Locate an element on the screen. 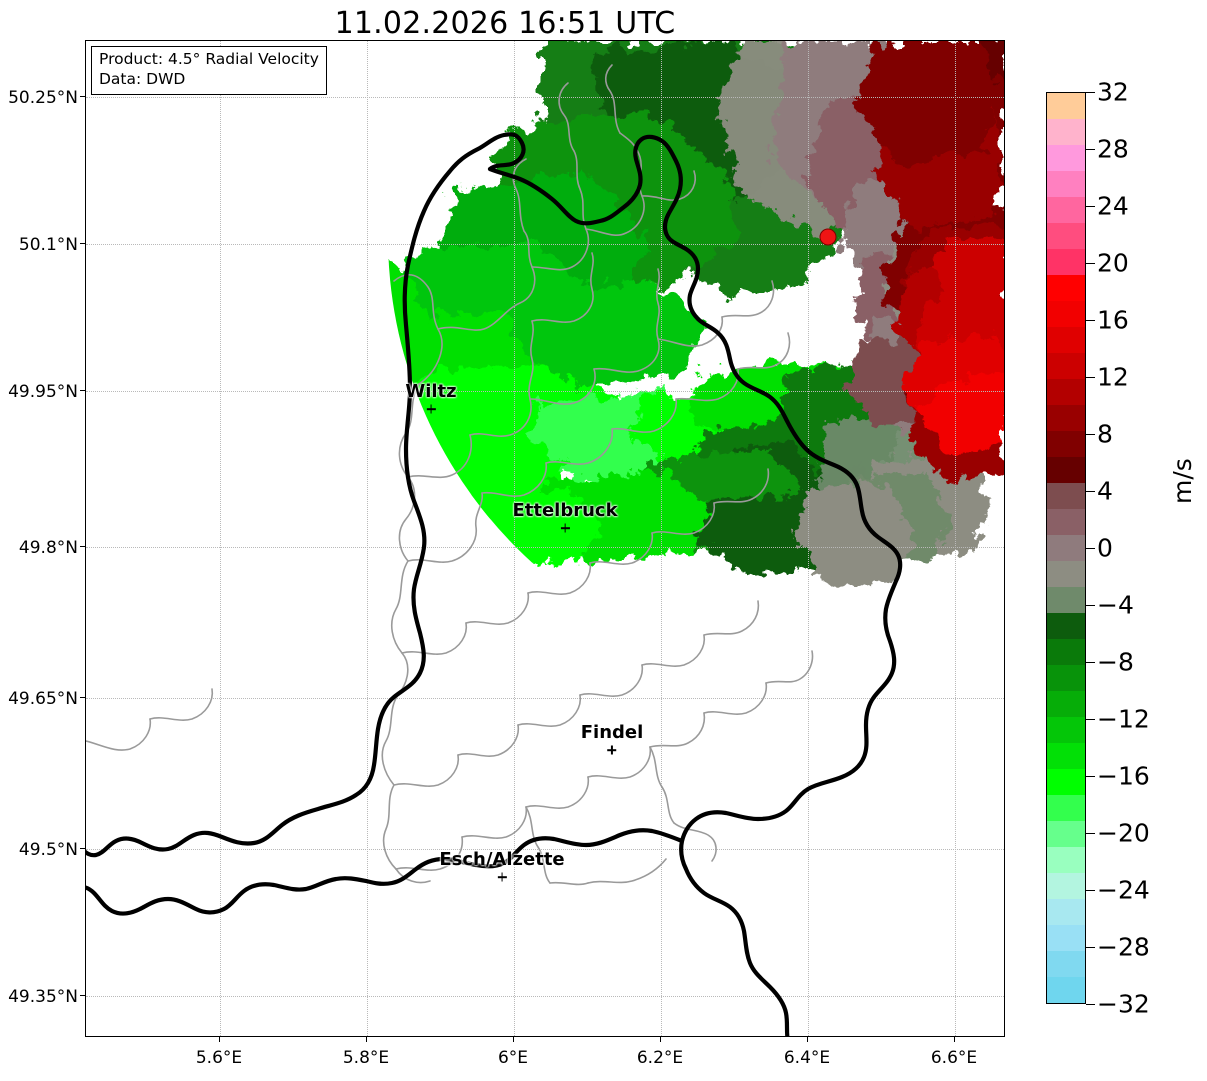  city-name: Findel is located at coordinates (612, 732).